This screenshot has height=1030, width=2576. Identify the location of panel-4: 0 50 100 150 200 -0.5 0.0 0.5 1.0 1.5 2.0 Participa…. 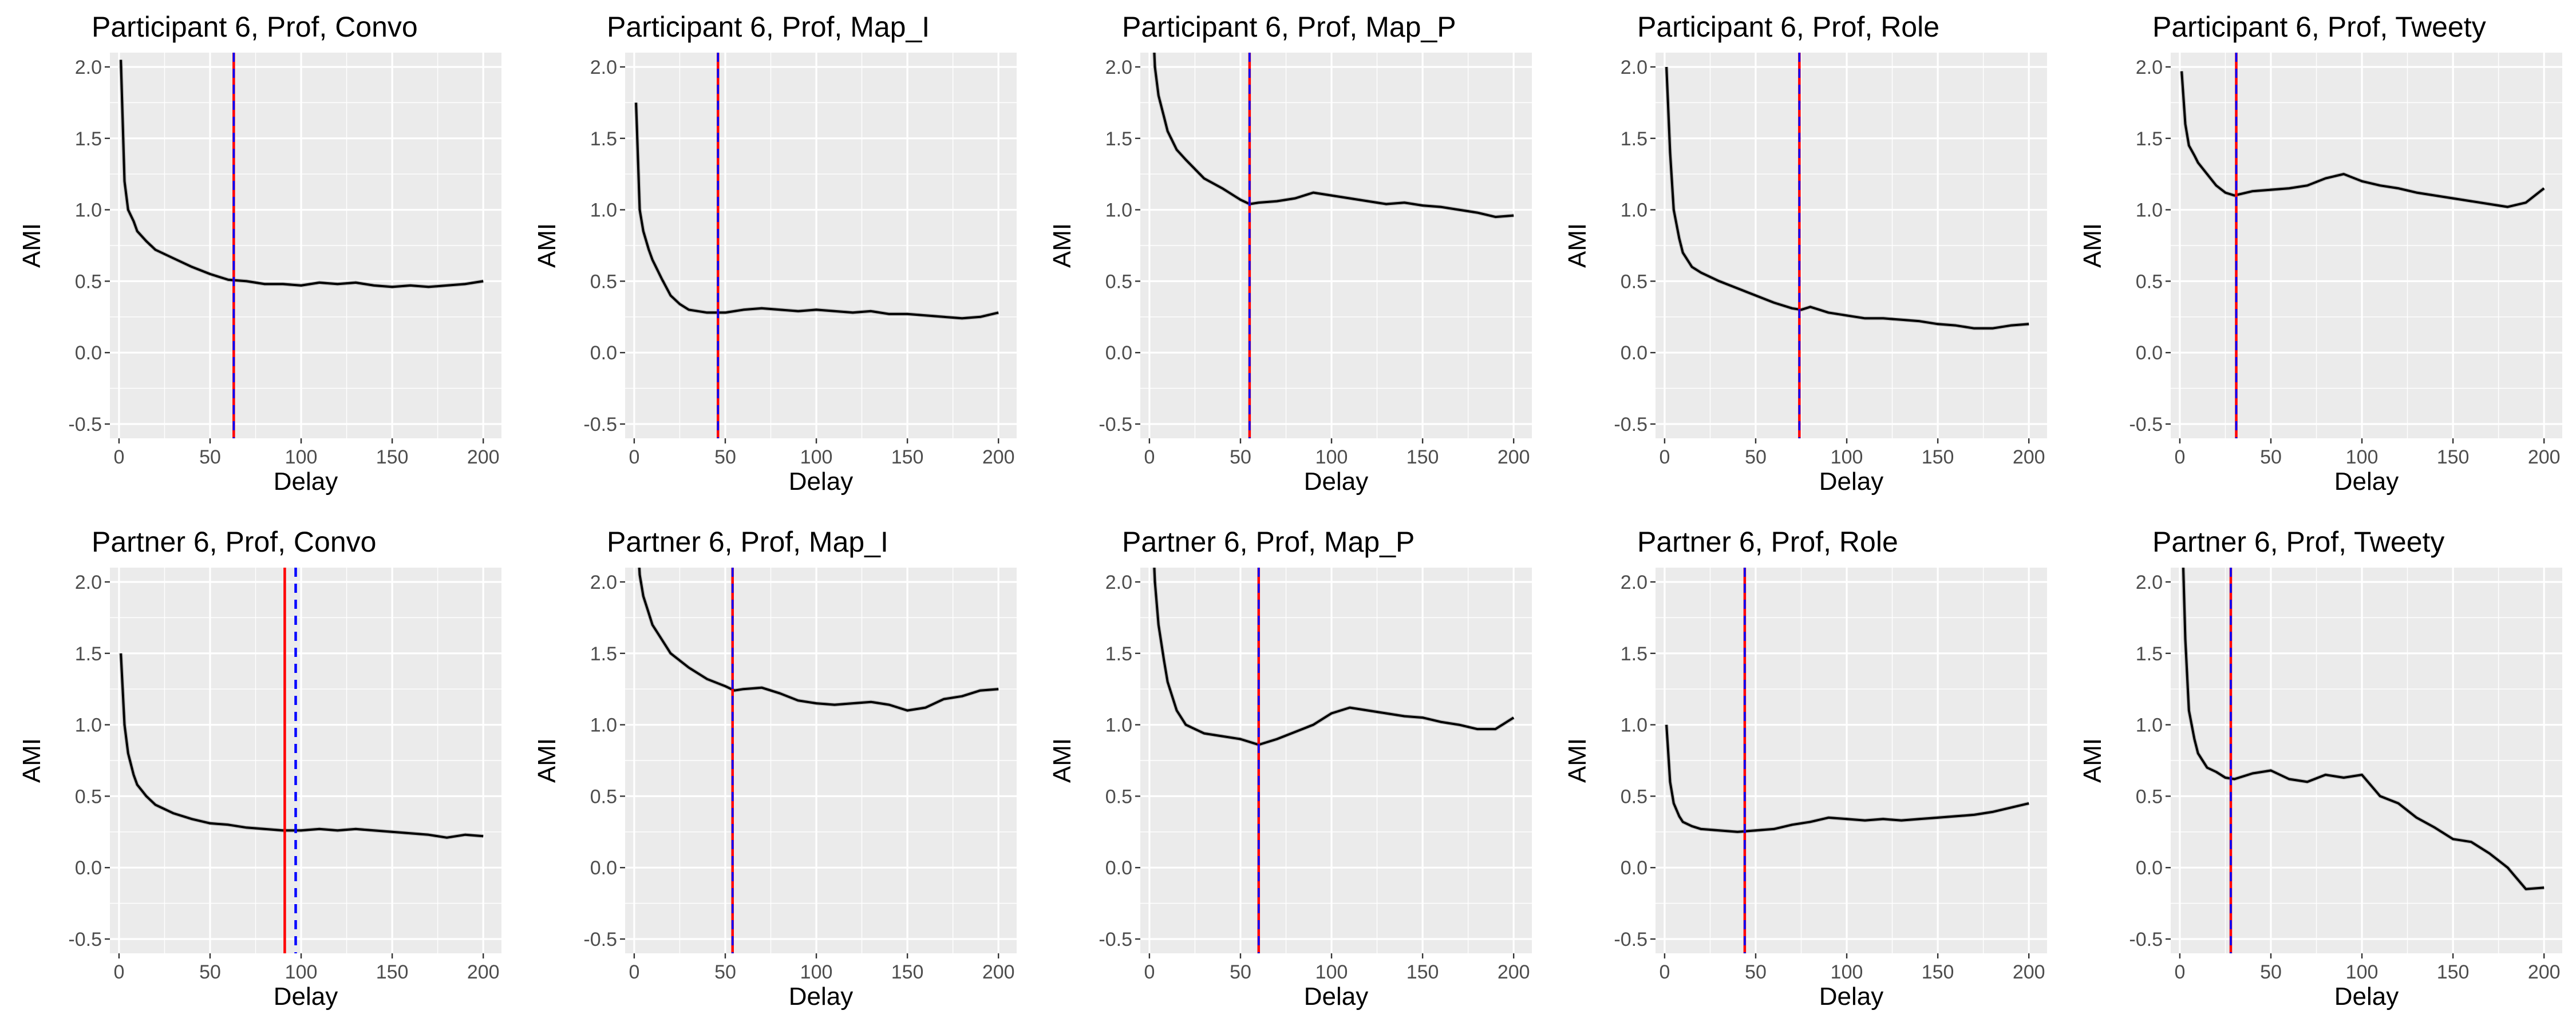
(1805, 253).